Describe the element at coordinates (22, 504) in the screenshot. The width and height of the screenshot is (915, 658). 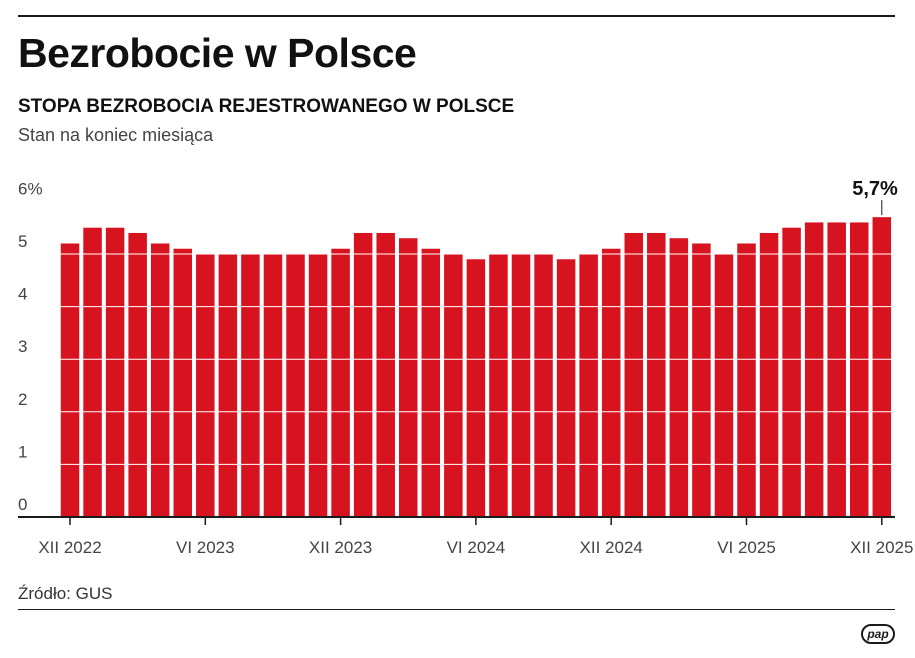
I see `y-tick-label: 0` at that location.